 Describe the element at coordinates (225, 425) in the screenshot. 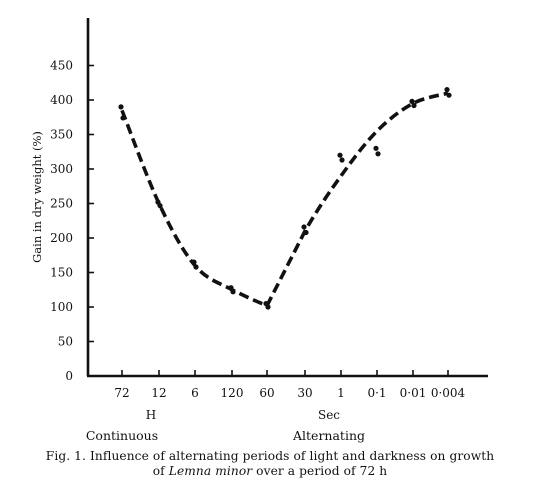

I see `x-unit-groups: H Continuous Sec Alternating` at that location.